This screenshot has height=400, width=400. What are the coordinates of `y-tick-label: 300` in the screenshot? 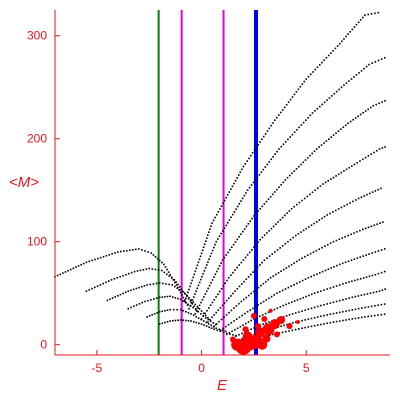 It's located at (37, 36).